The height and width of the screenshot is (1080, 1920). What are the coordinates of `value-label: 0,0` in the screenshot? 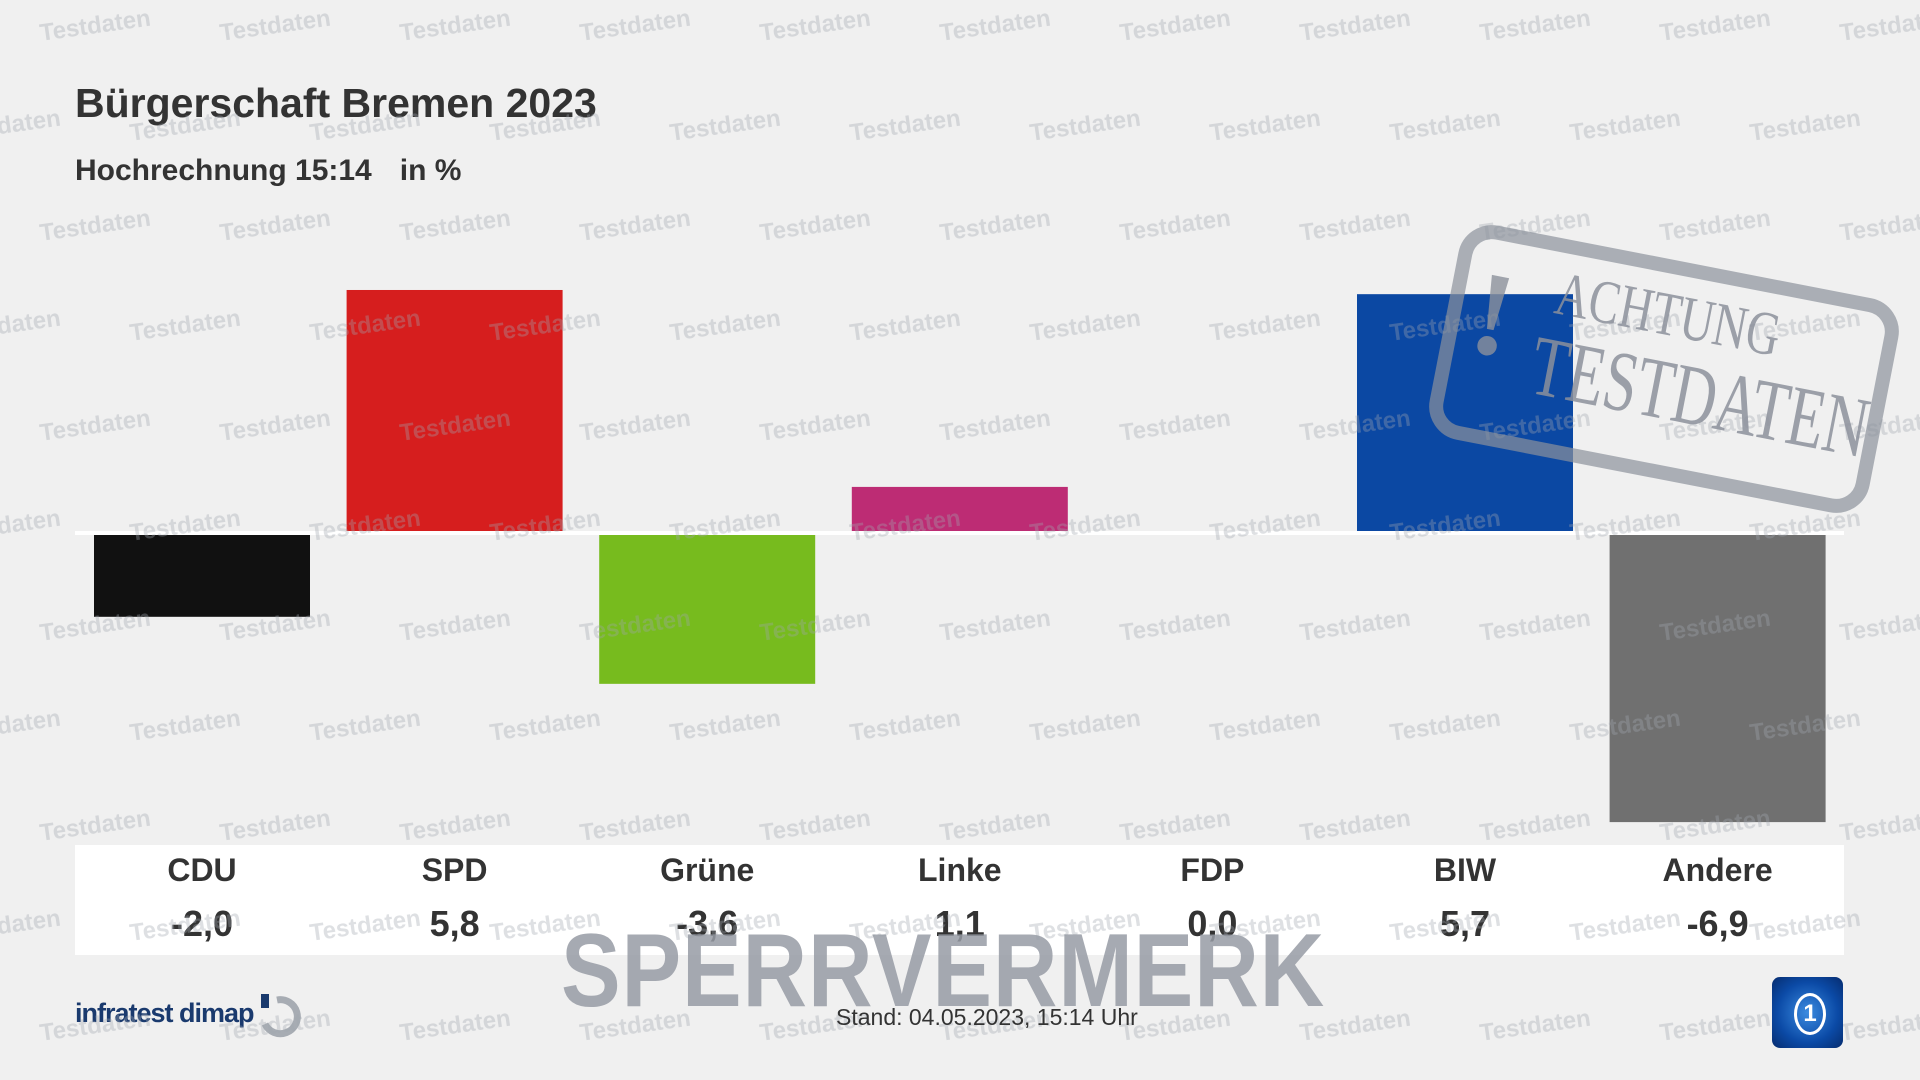 It's located at (1212, 923).